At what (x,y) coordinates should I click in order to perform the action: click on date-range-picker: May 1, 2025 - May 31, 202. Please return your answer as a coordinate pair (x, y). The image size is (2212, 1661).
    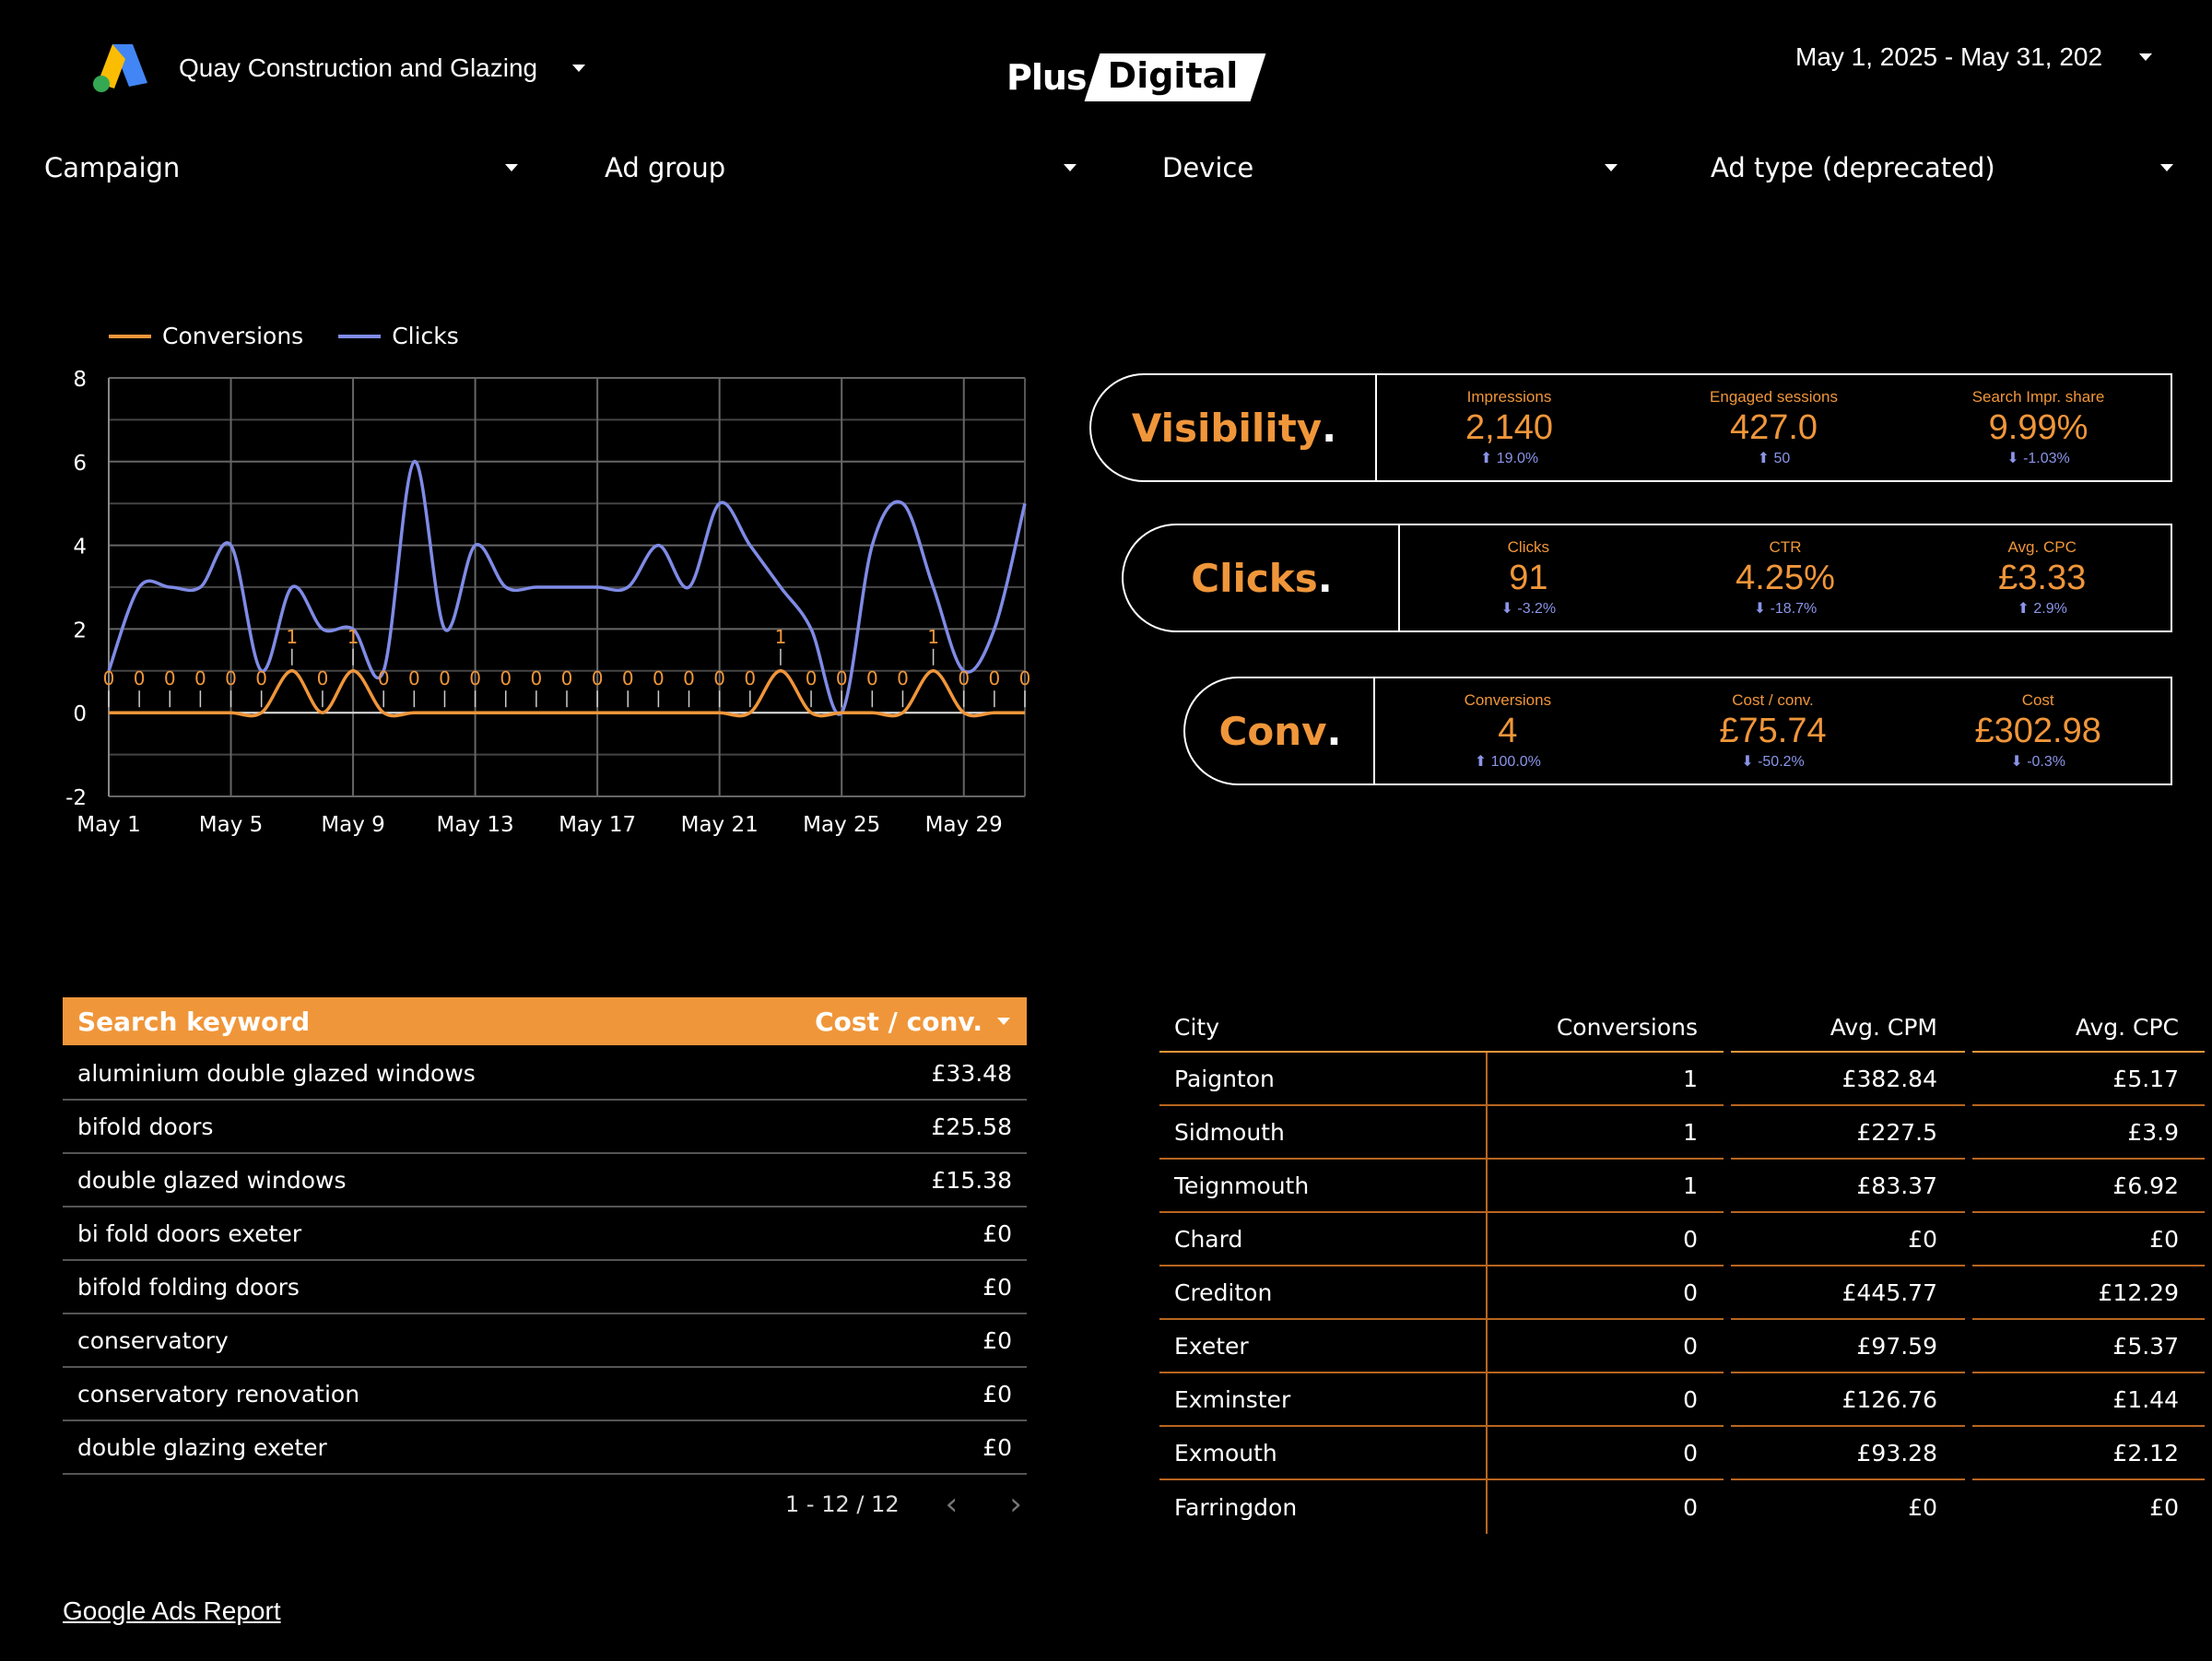
    Looking at the image, I should click on (1974, 57).